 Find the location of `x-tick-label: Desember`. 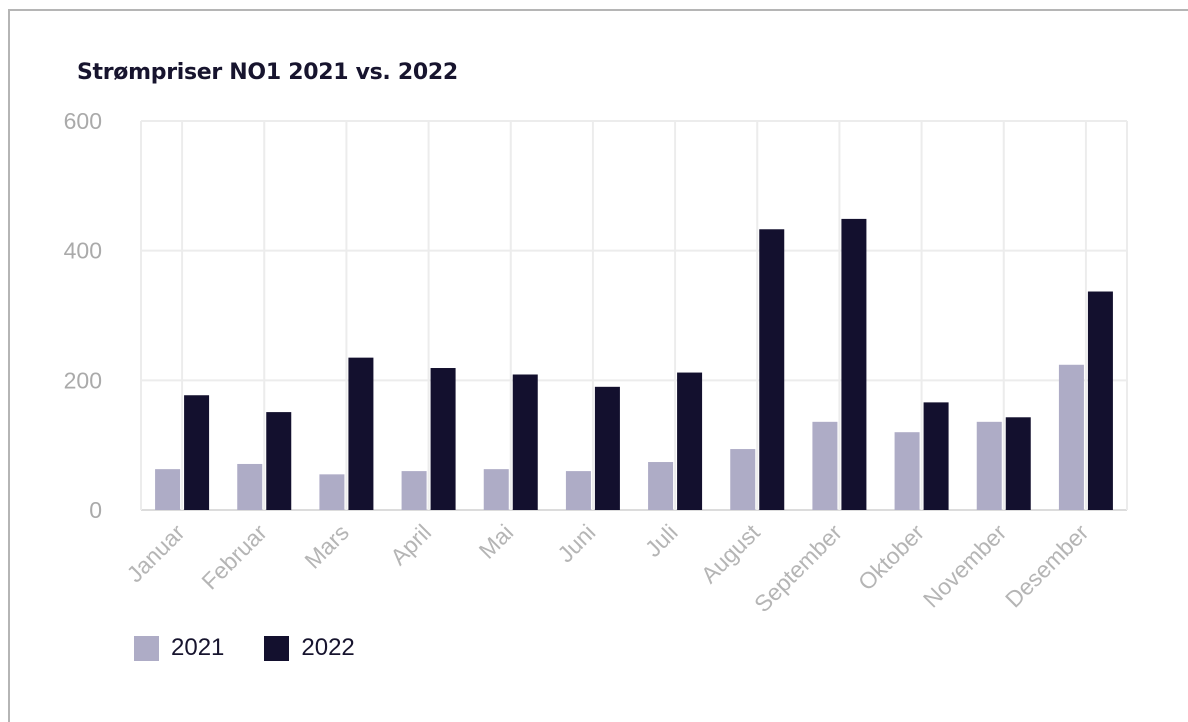

x-tick-label: Desember is located at coordinates (1047, 566).